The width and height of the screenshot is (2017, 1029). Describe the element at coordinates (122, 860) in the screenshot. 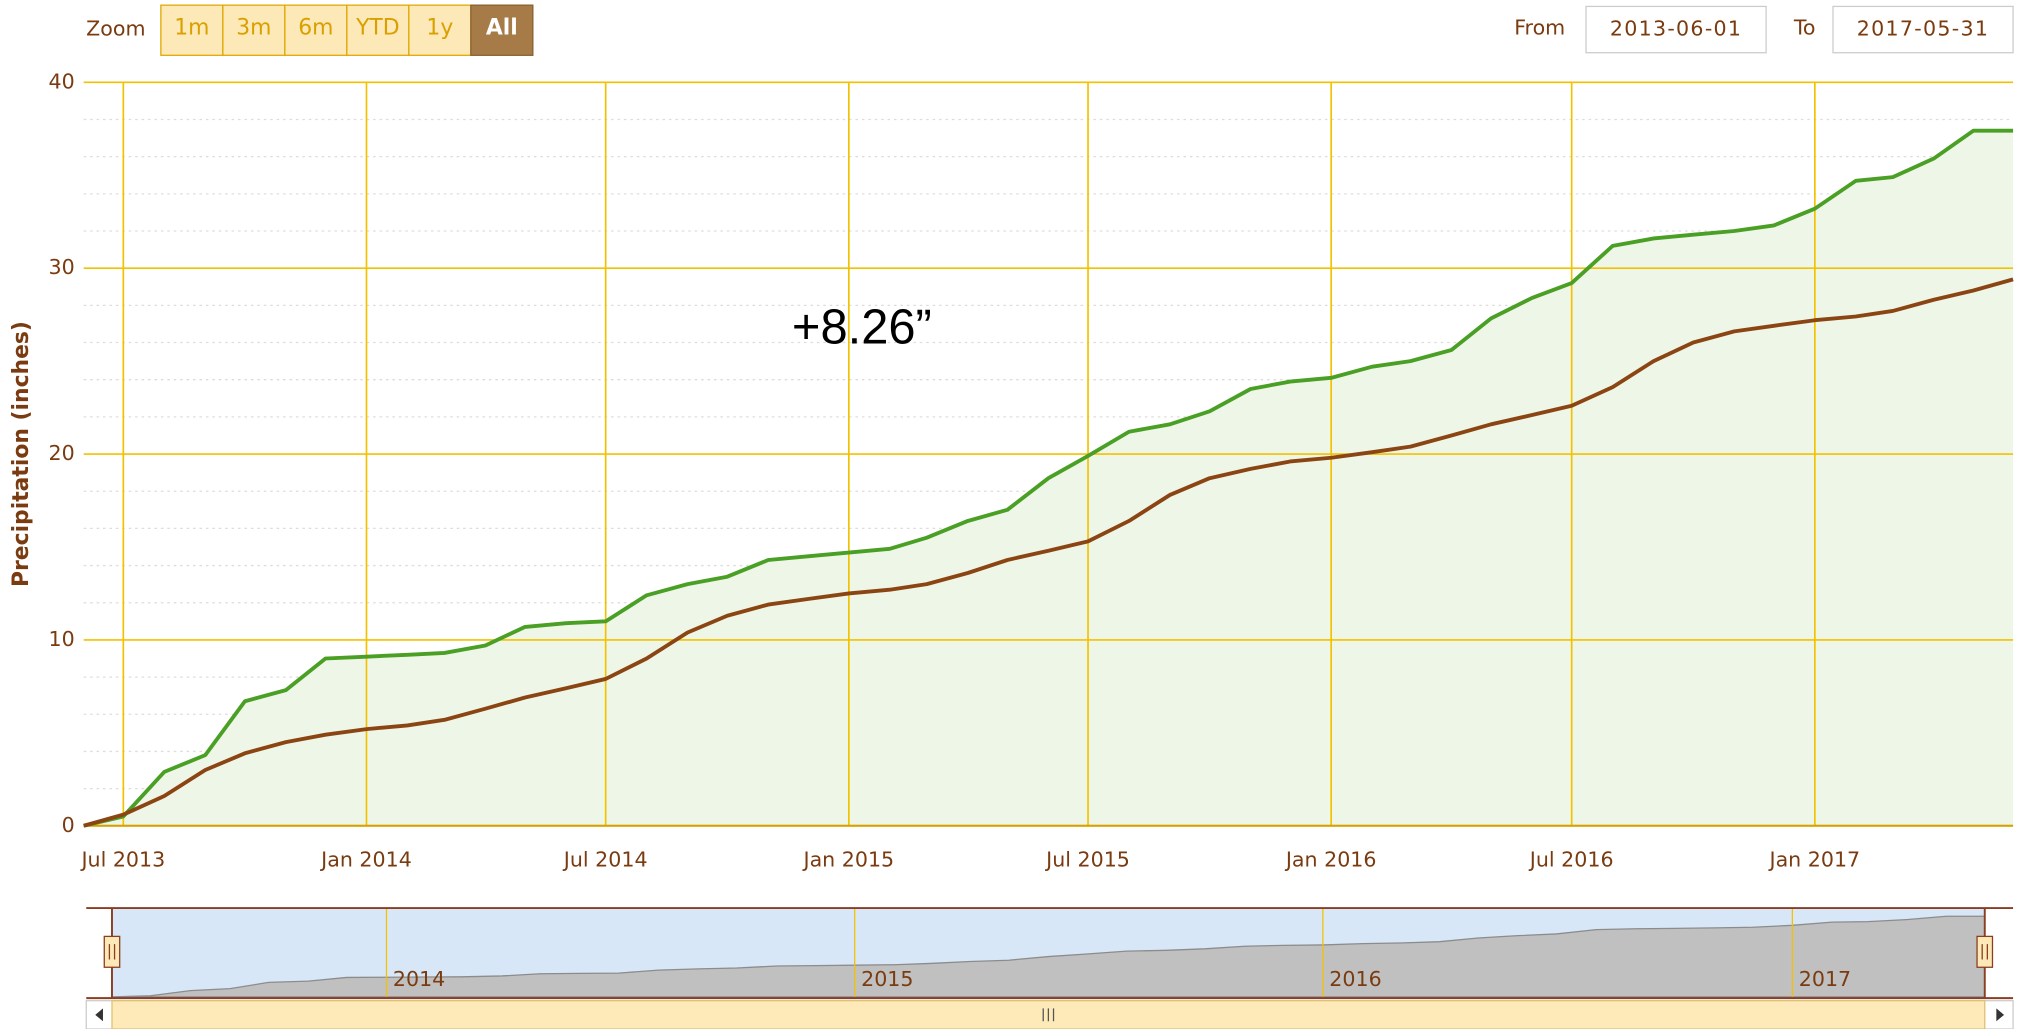

I see `x-tick-label: Jul 2013` at that location.